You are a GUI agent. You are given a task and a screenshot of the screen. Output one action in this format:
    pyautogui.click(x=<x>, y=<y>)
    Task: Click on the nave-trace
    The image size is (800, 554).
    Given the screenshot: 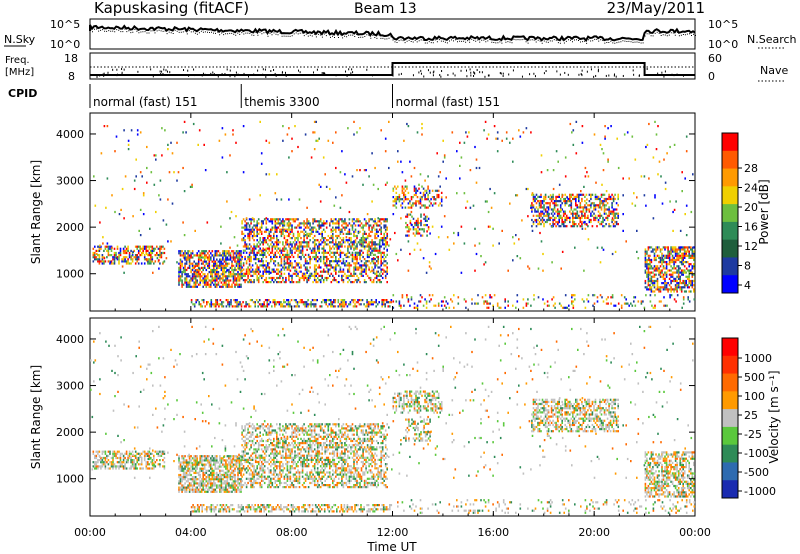 What is the action you would take?
    pyautogui.click(x=392, y=69)
    